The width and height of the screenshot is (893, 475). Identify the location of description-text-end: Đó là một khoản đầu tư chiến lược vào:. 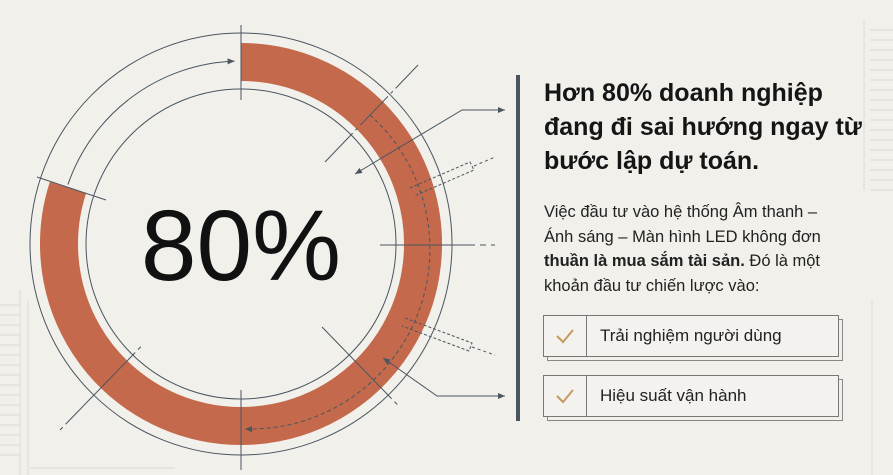
(682, 273).